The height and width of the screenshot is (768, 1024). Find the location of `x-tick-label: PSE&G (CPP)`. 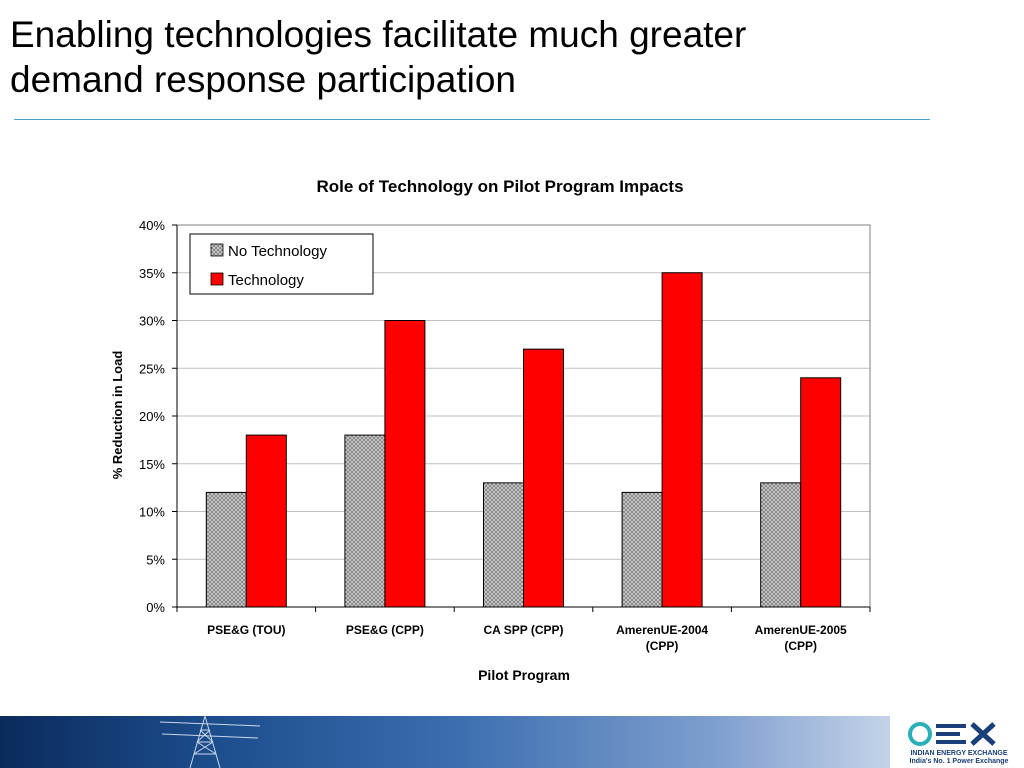

x-tick-label: PSE&G (CPP) is located at coordinates (385, 630).